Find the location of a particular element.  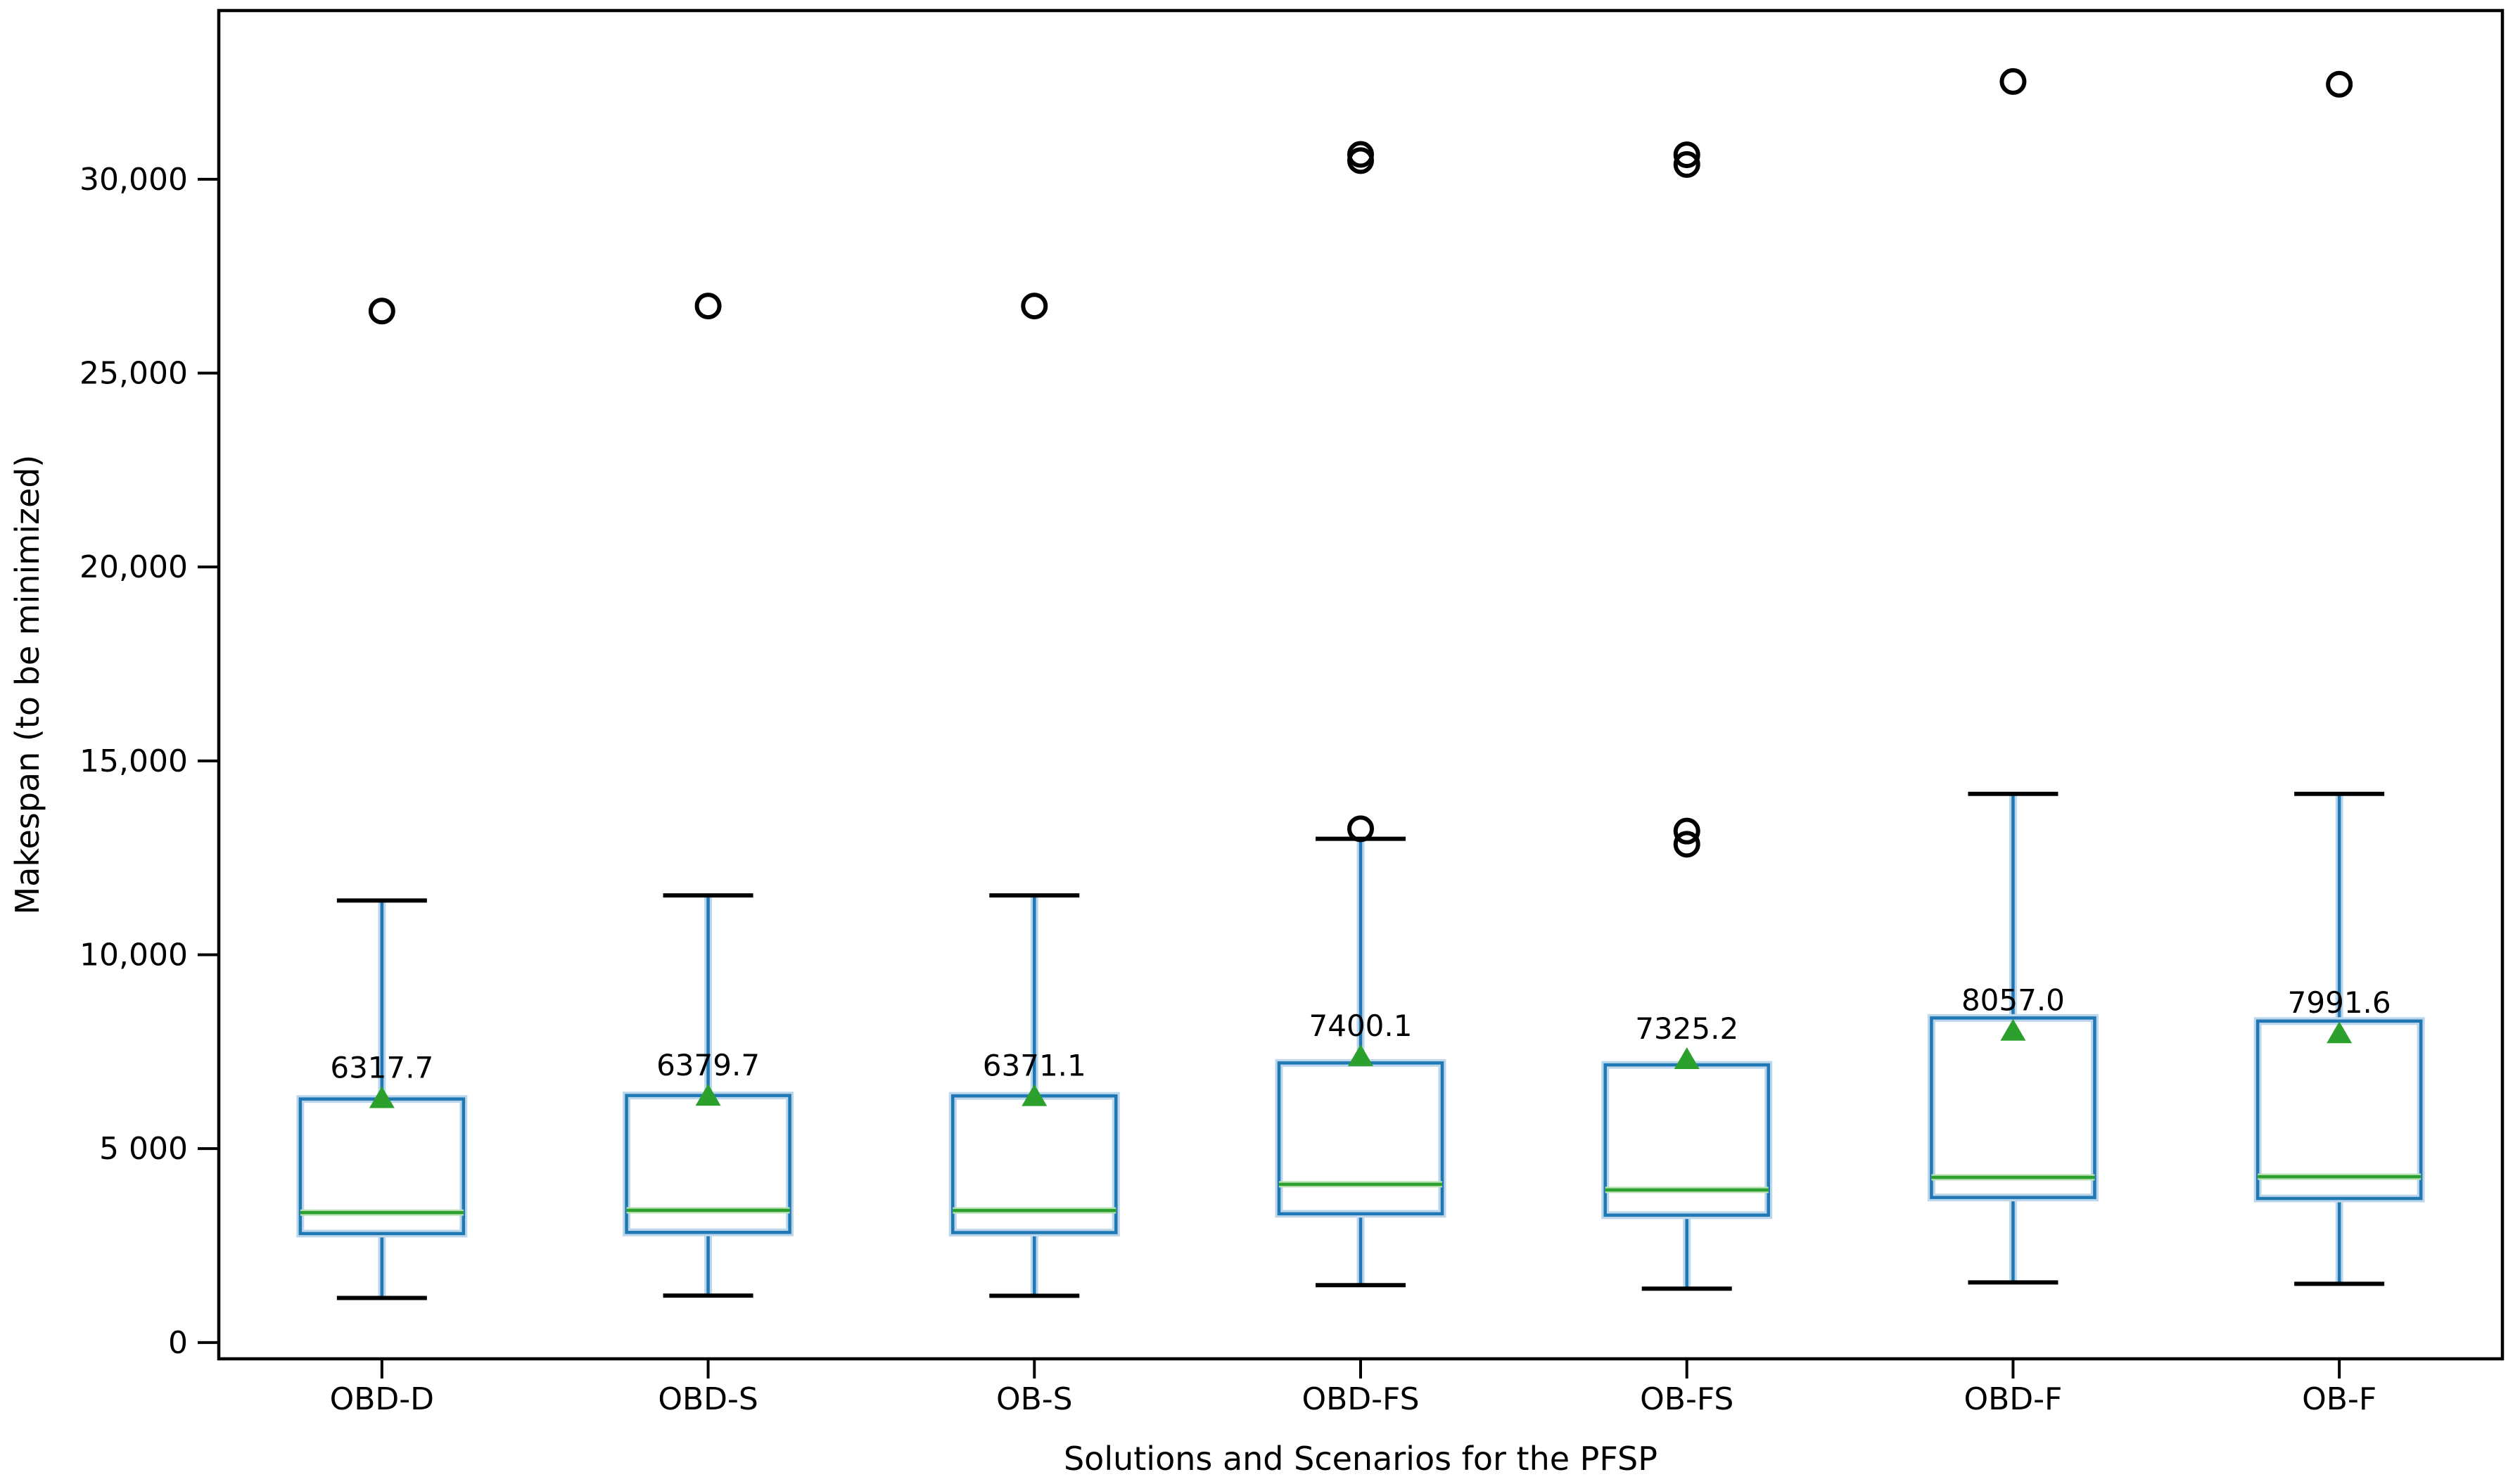

mean-label-obd-s: 6379.7 is located at coordinates (708, 1065).